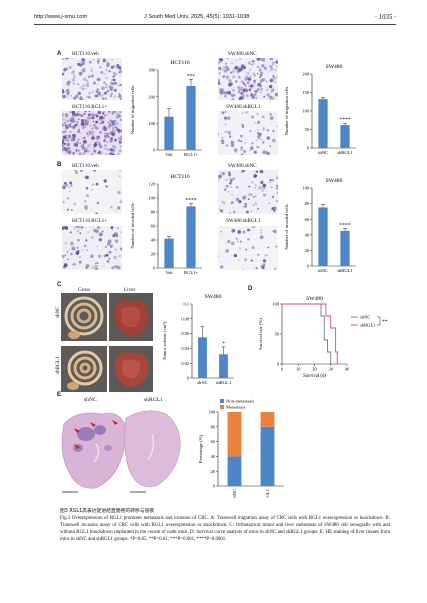 The height and width of the screenshot is (603, 427). I want to click on significance-mark: ****, so click(344, 120).